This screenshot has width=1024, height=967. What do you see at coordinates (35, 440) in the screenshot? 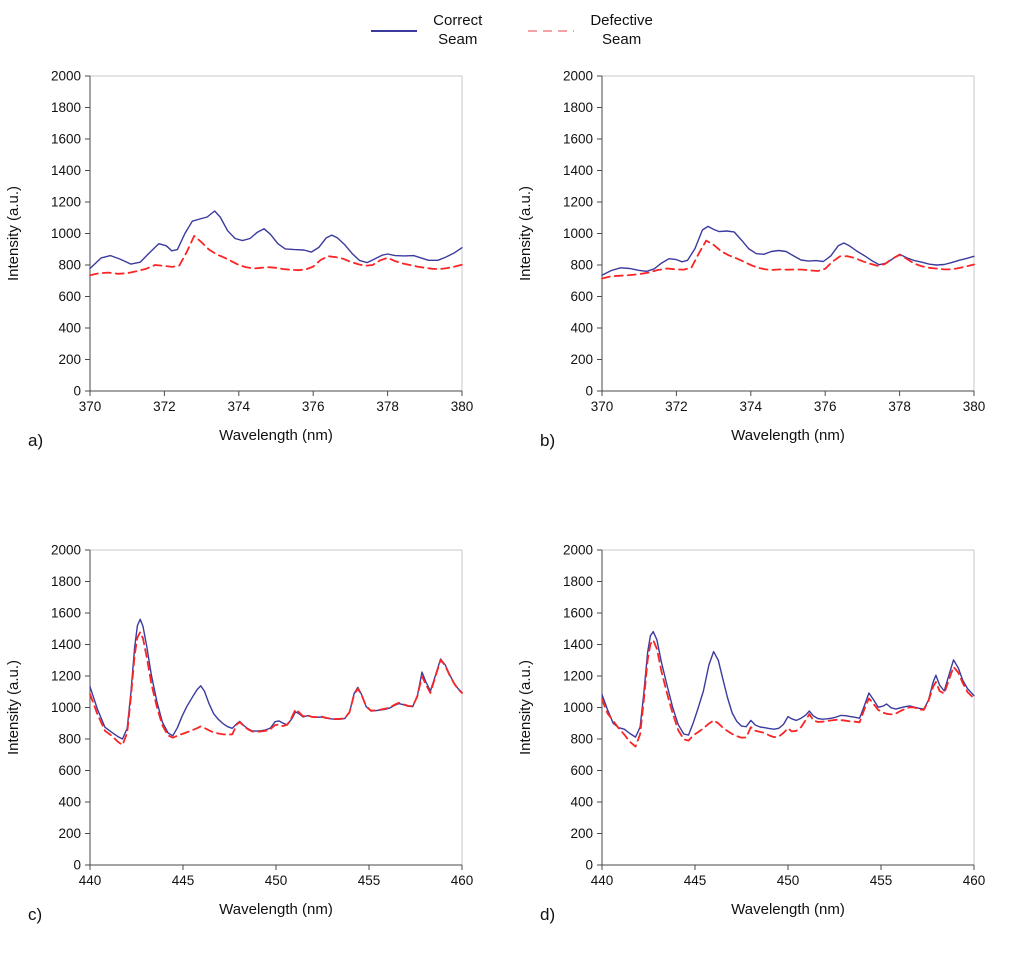
I see `panel-letter-label: a)` at bounding box center [35, 440].